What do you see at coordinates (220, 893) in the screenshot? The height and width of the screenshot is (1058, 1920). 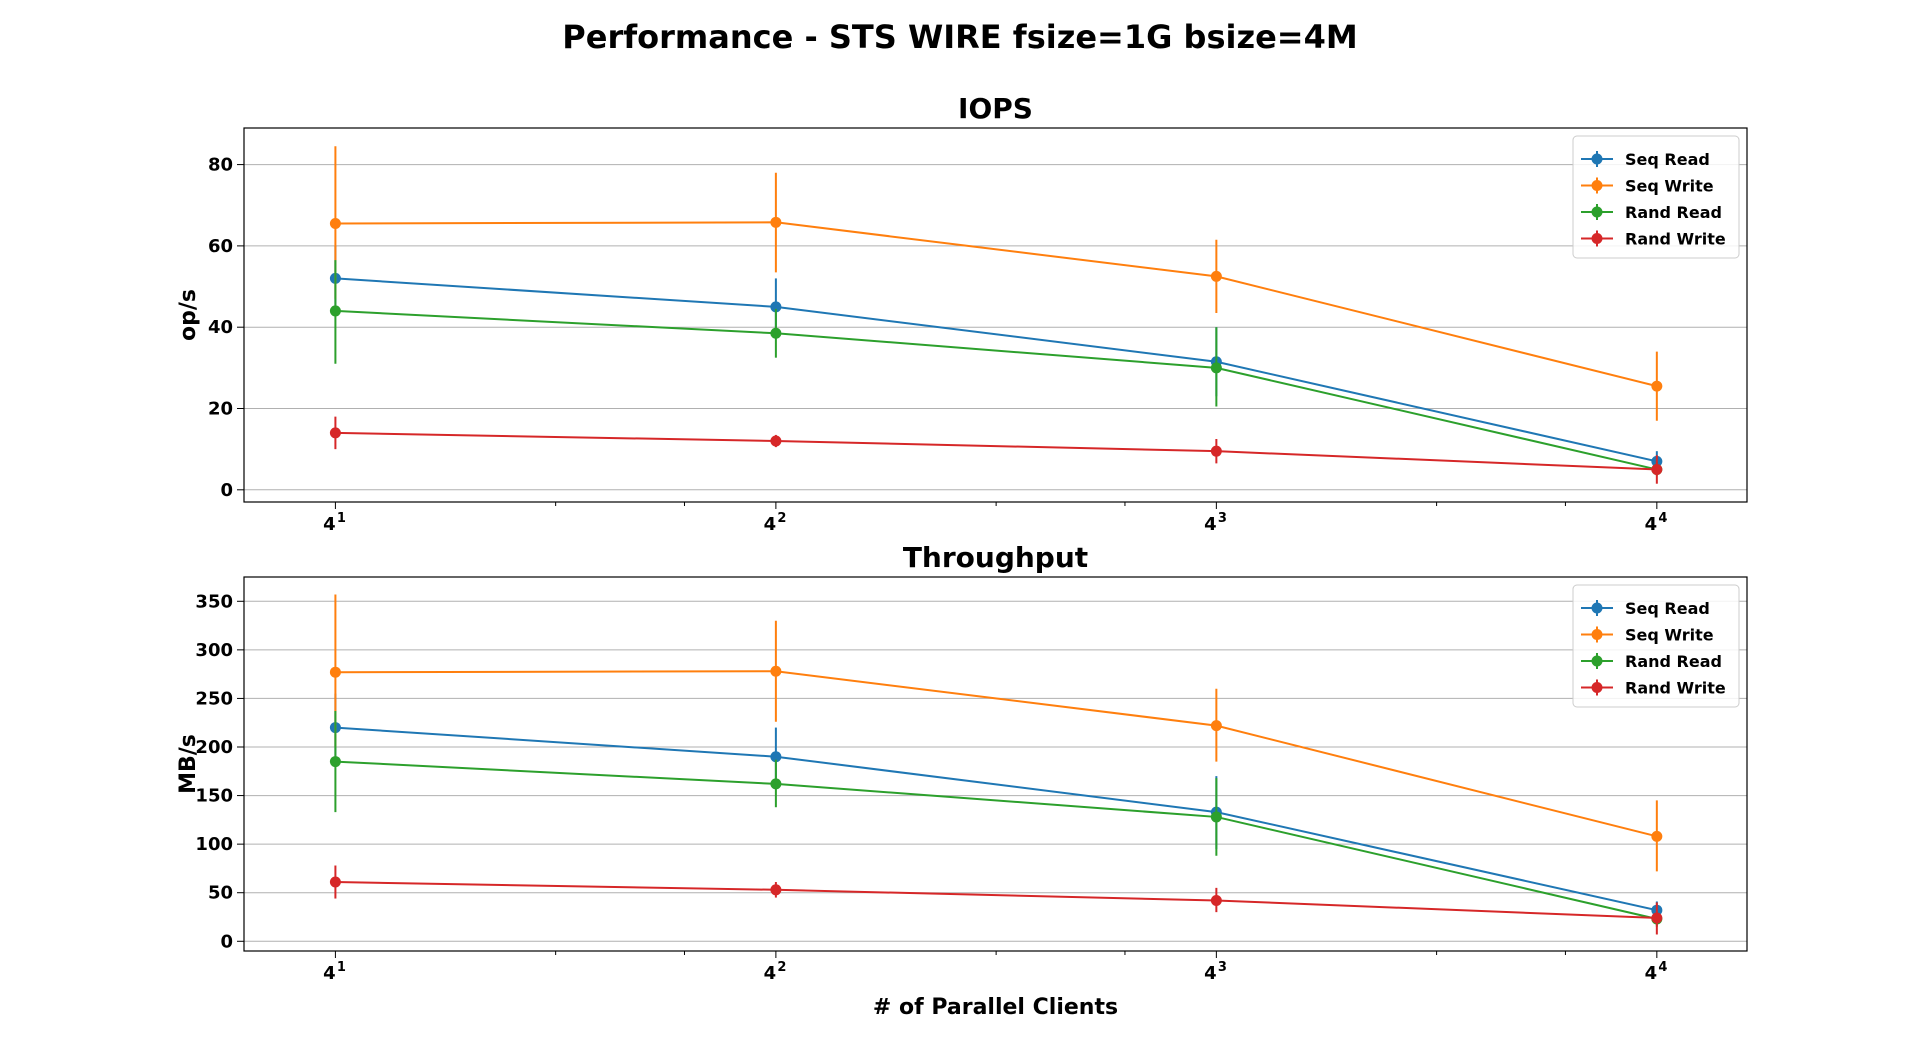 I see `y-tick-label: 50` at bounding box center [220, 893].